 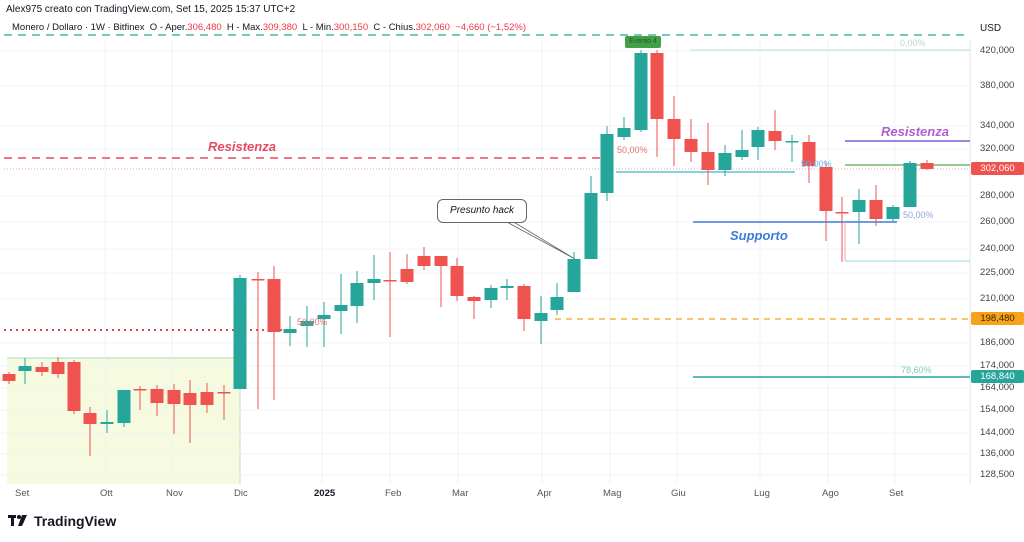 What do you see at coordinates (280, 27) in the screenshot?
I see `high-value: 309,380` at bounding box center [280, 27].